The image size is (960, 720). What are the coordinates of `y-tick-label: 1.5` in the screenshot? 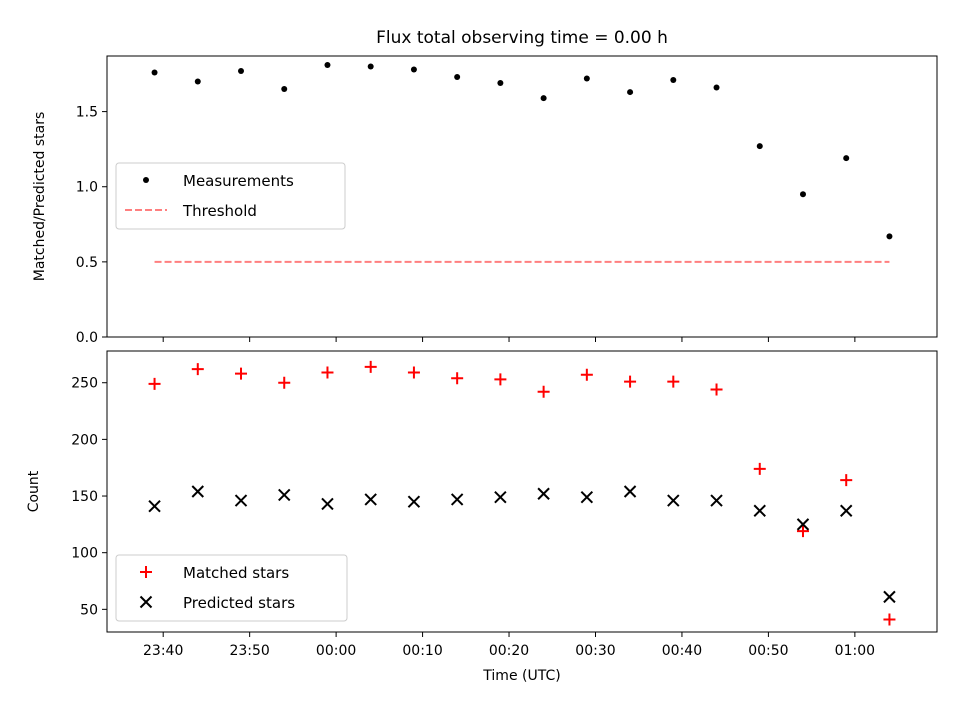 It's located at (87, 113).